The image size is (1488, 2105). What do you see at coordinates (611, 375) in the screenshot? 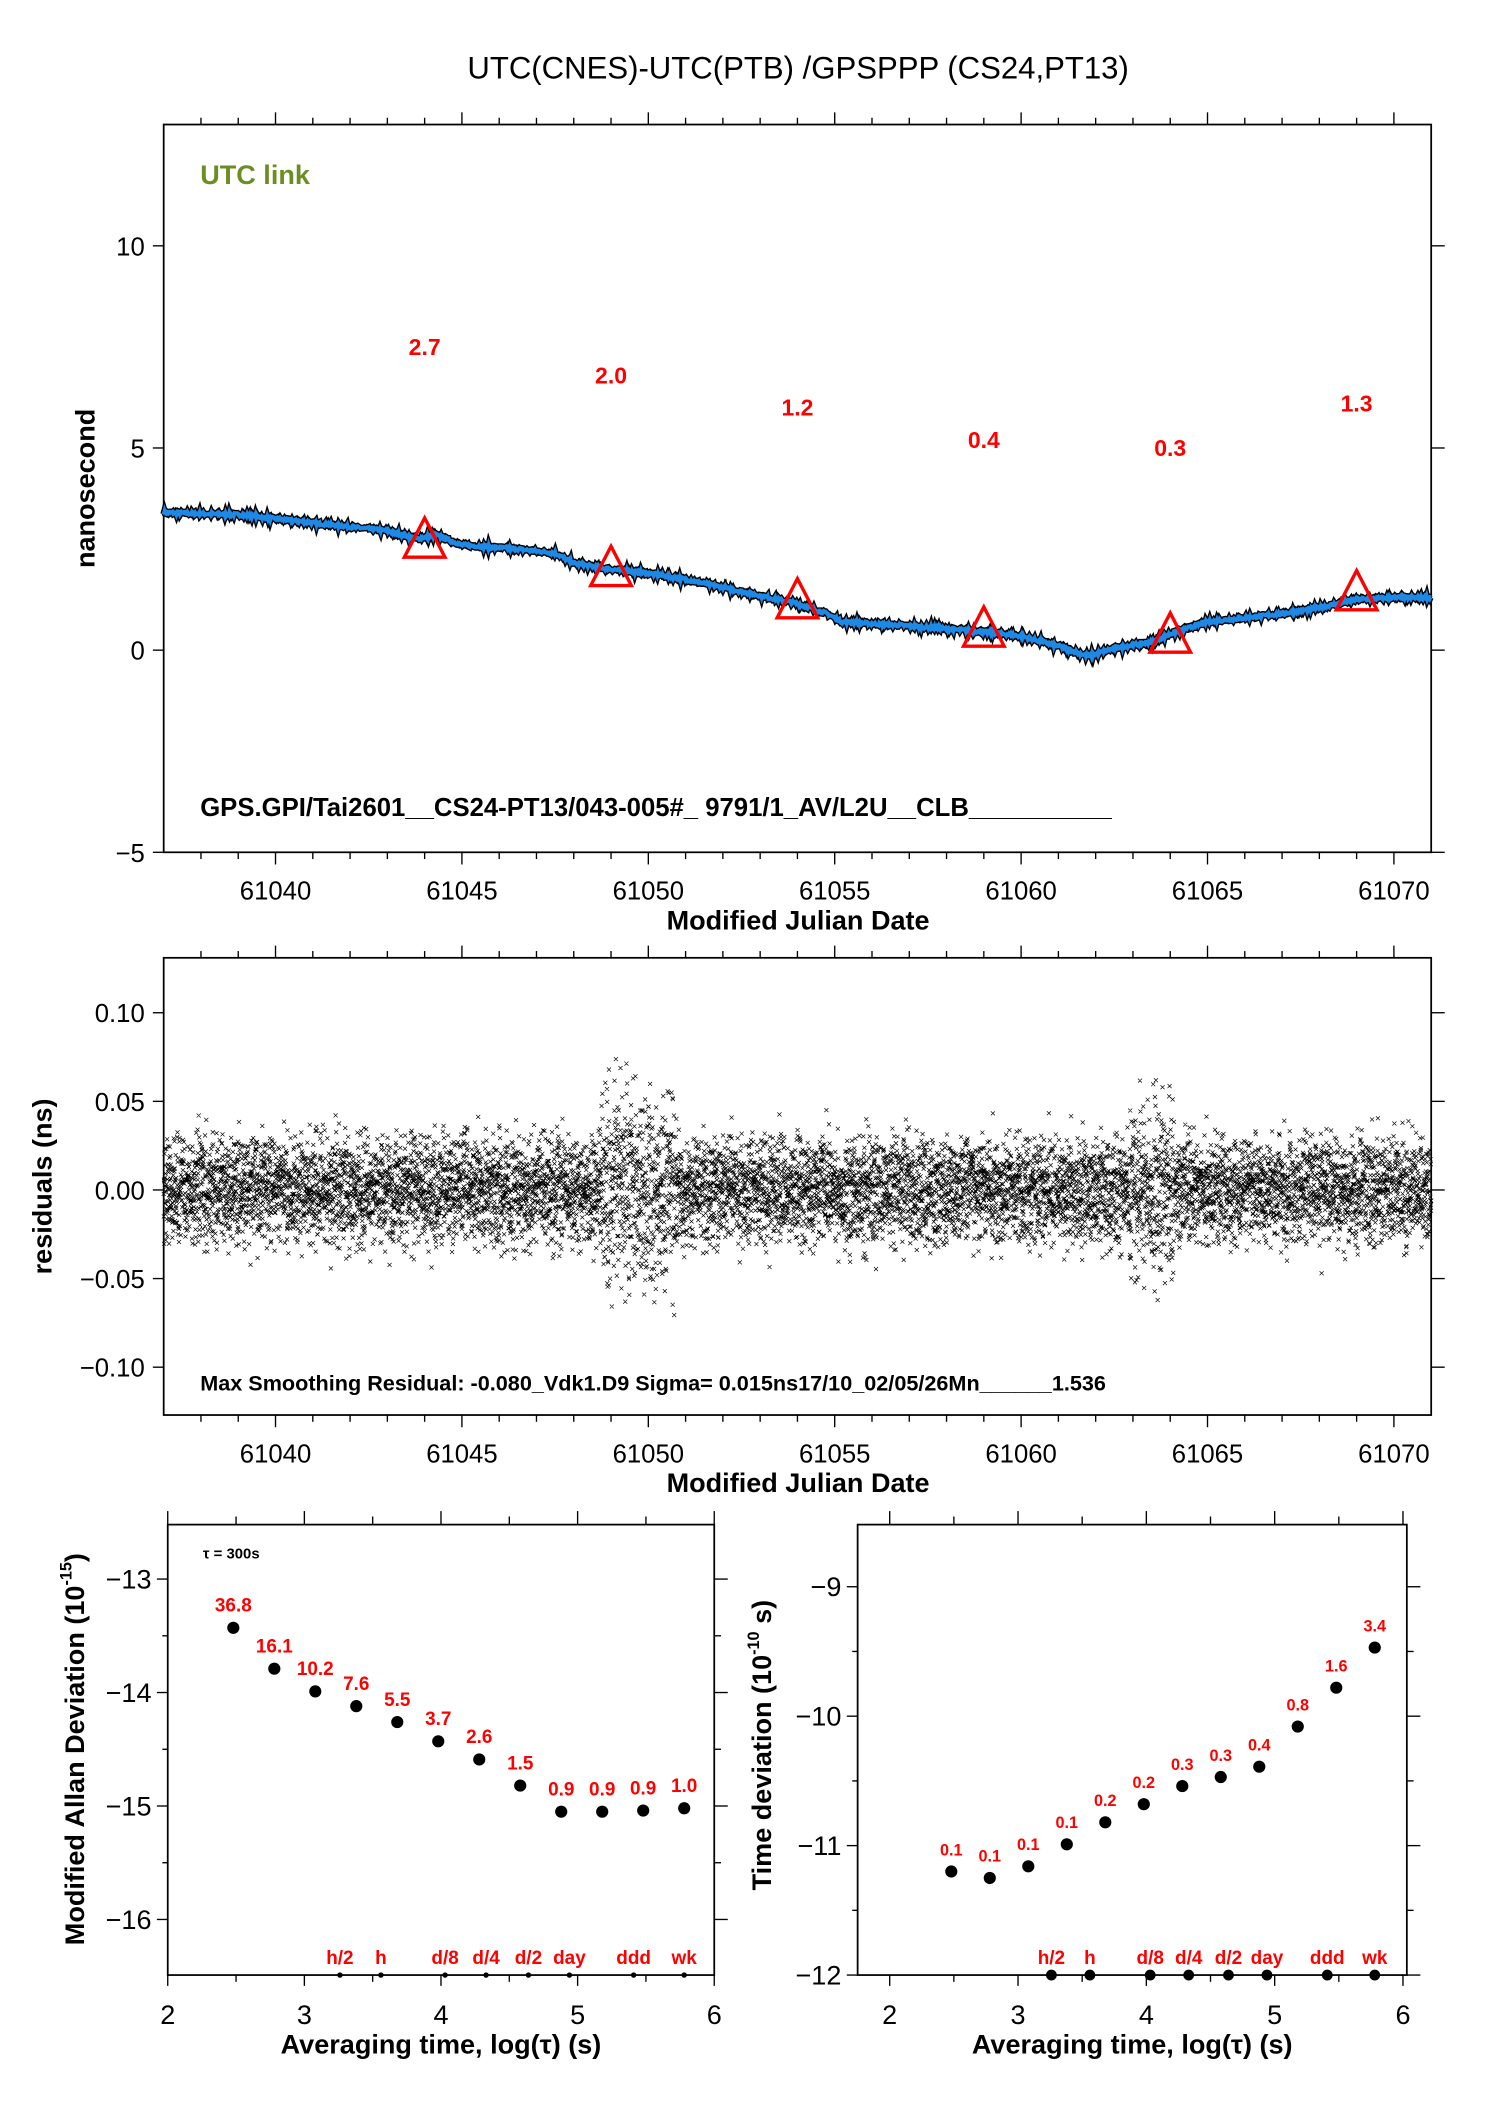
I see `marker-label: 2.0` at bounding box center [611, 375].